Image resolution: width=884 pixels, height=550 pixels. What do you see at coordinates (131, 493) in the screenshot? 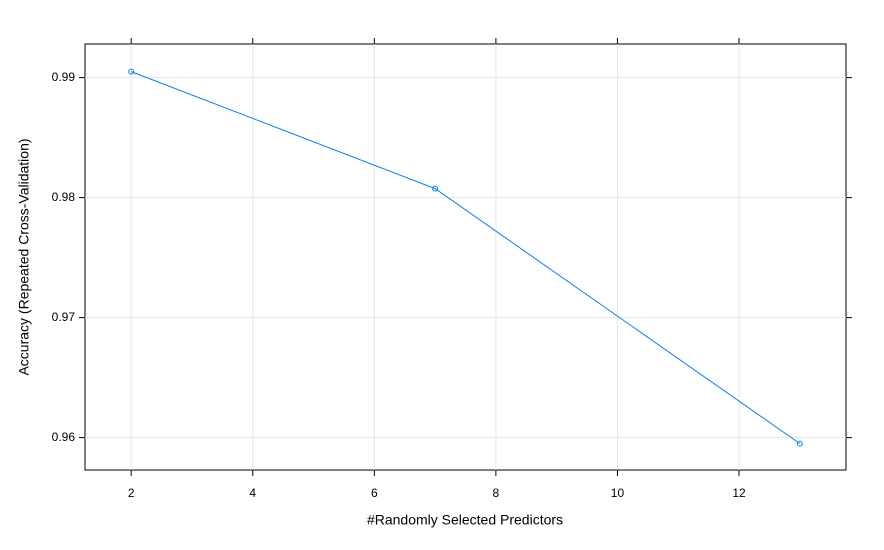
I see `x-tick-label: 2` at bounding box center [131, 493].